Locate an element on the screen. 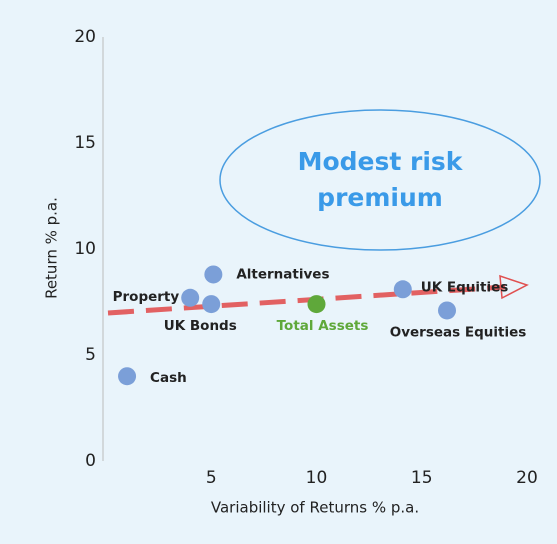 This screenshot has height=544, width=557. point-label: Property is located at coordinates (146, 297).